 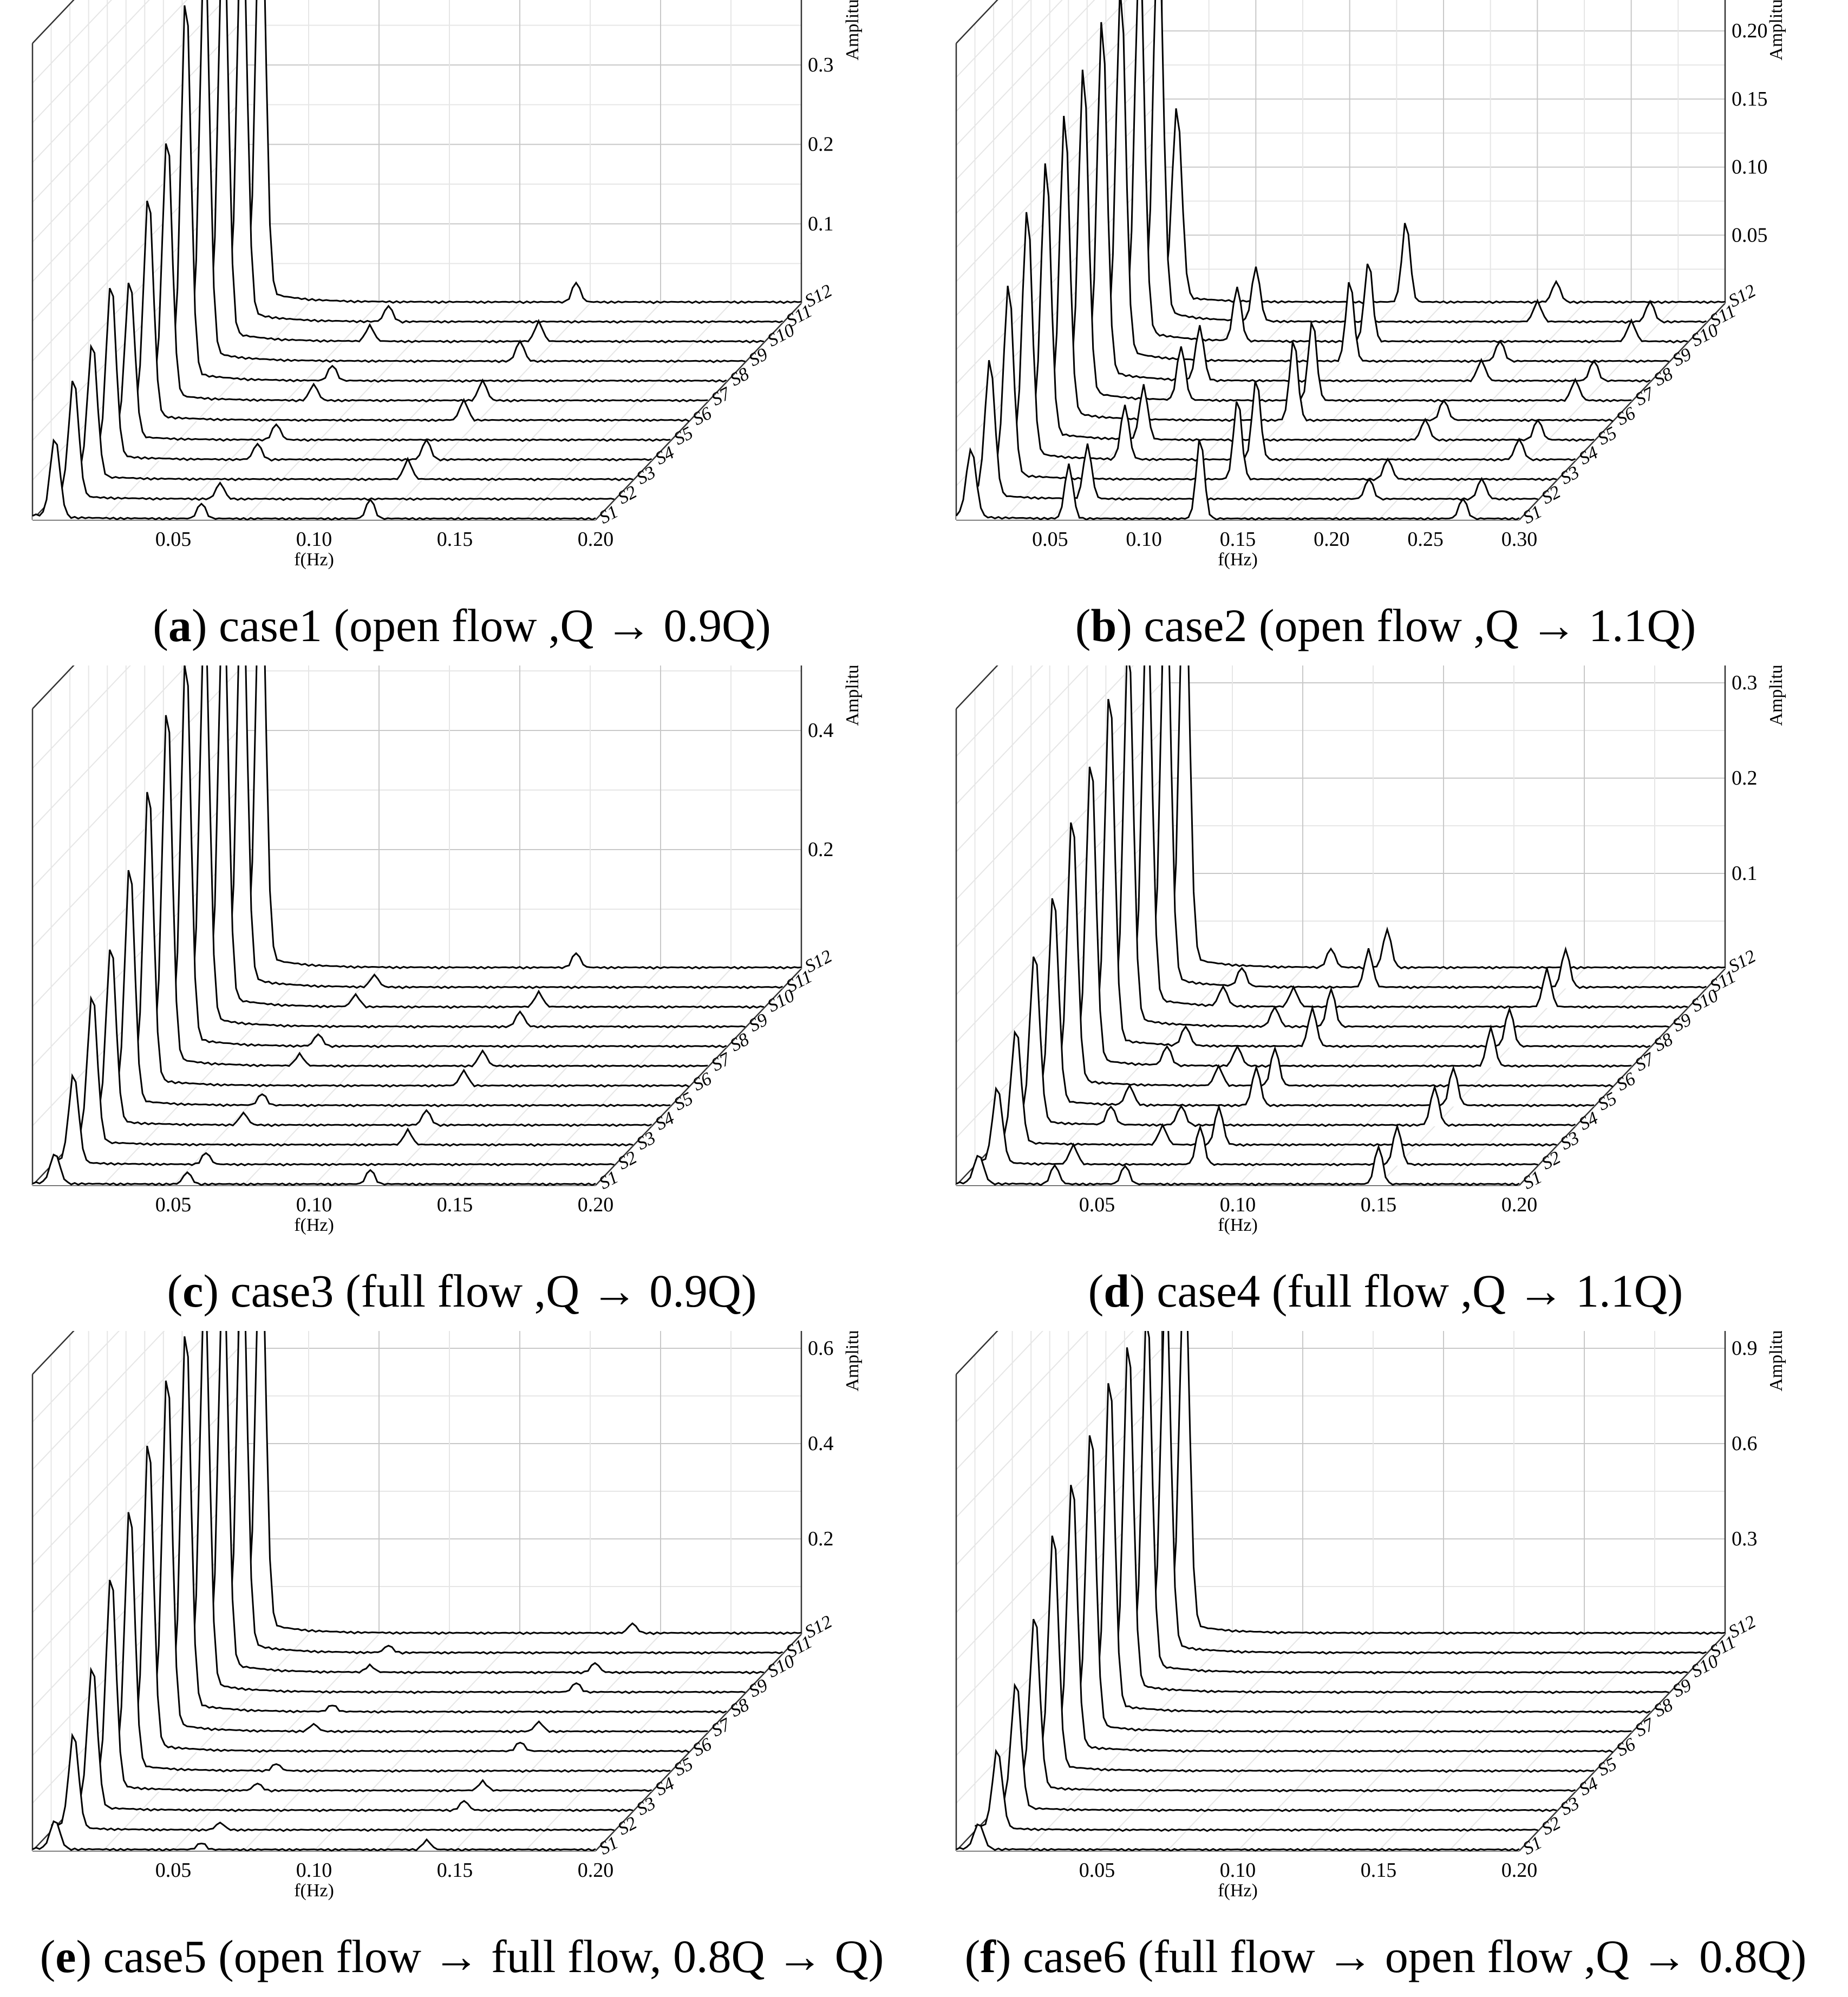 What do you see at coordinates (1750, 99) in the screenshot?
I see `y-tick-label: 0.15` at bounding box center [1750, 99].